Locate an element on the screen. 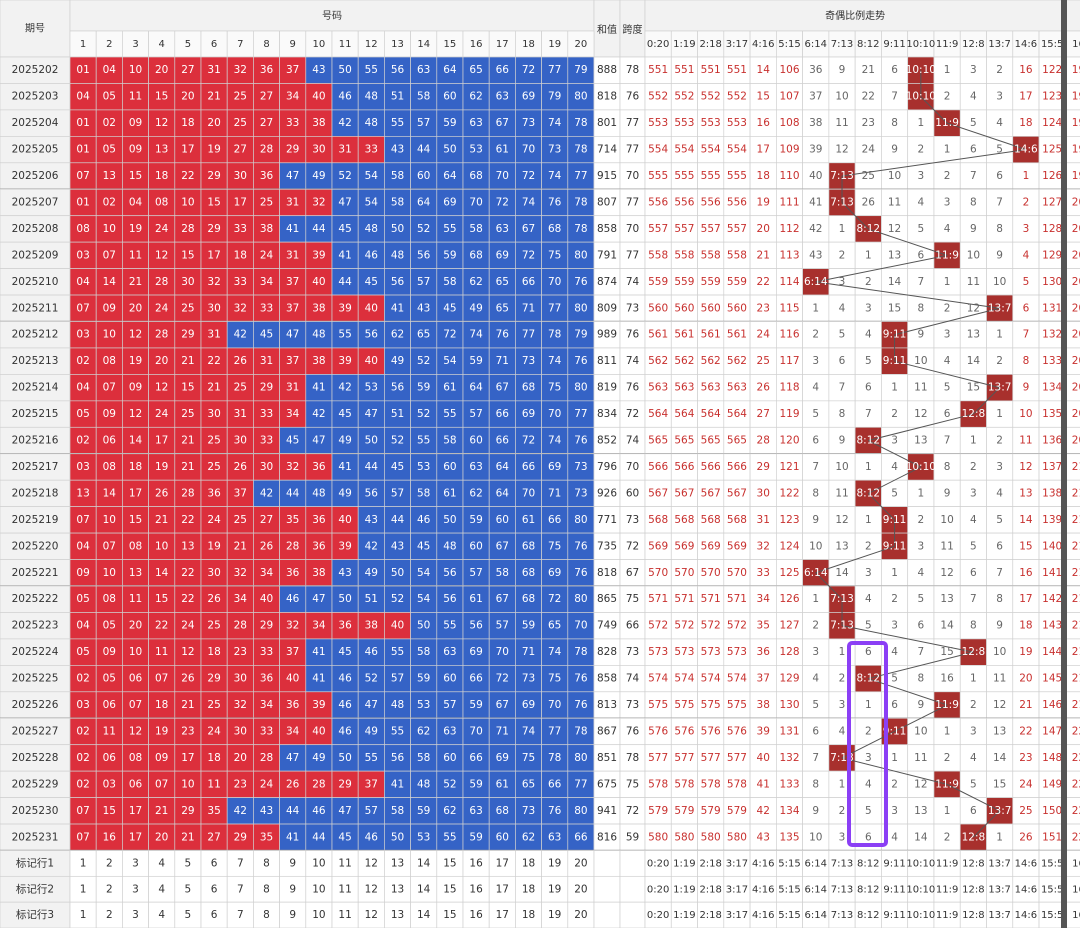 The height and width of the screenshot is (928, 1080). ball-low: 25 is located at coordinates (240, 520).